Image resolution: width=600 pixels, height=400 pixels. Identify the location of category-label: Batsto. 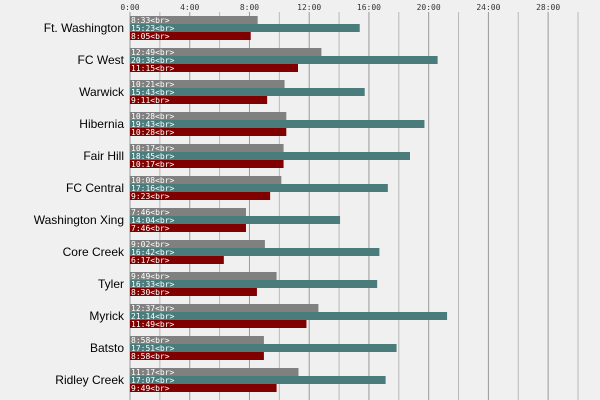
(107, 348).